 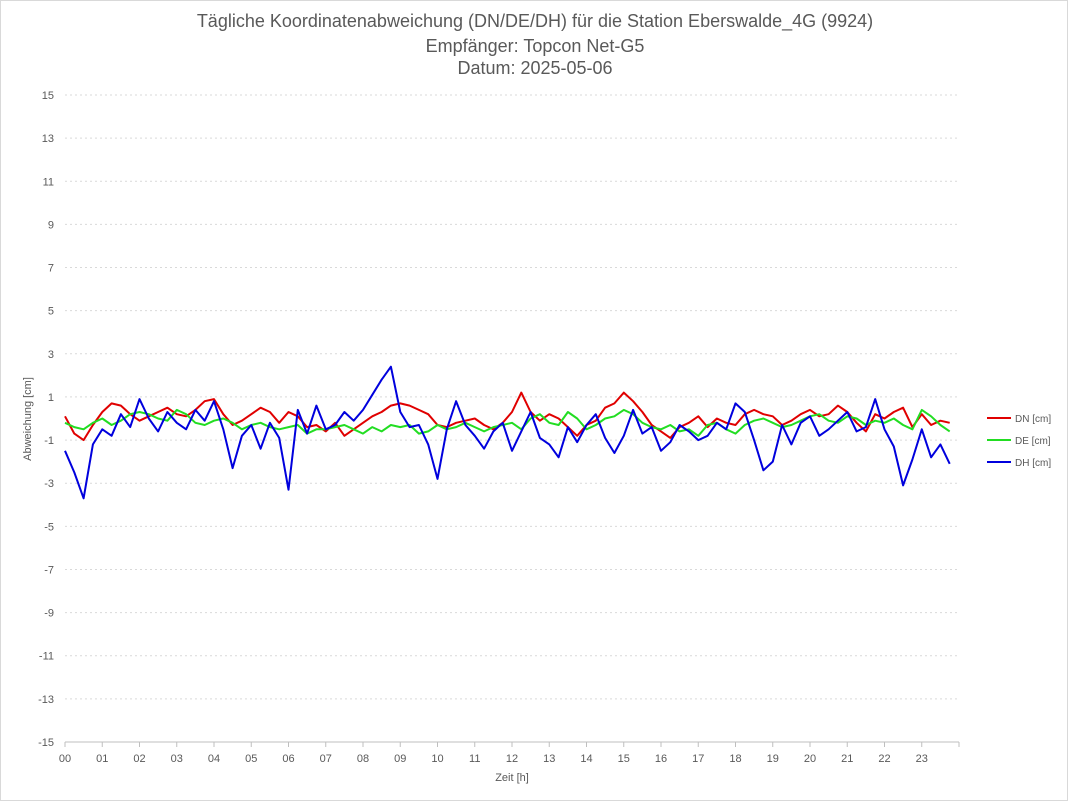 I want to click on legend: DN [cm] DE [cm] DH [cm], so click(x=1019, y=441).